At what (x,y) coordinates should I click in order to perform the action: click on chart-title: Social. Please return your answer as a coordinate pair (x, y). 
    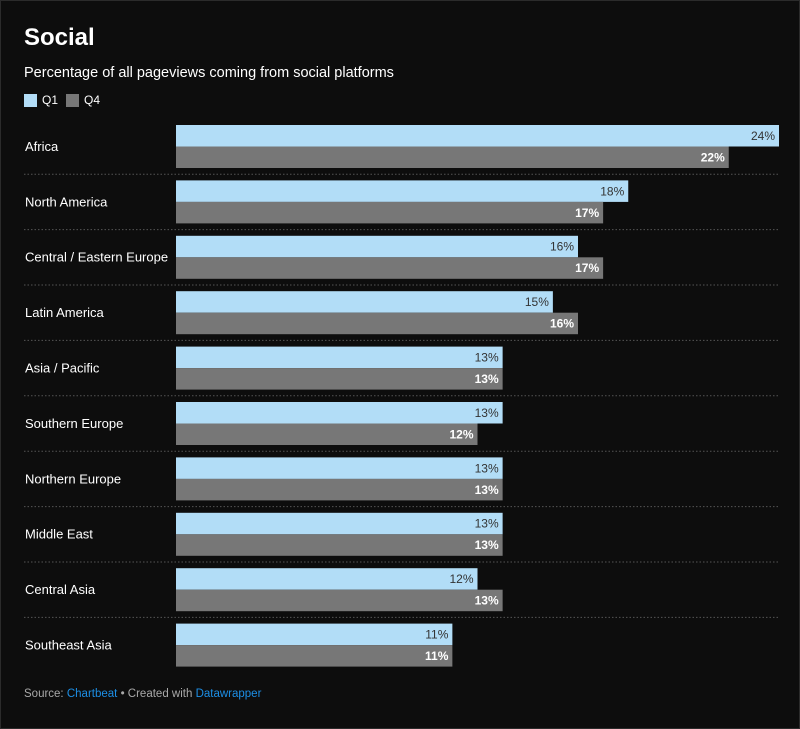
    Looking at the image, I should click on (59, 37).